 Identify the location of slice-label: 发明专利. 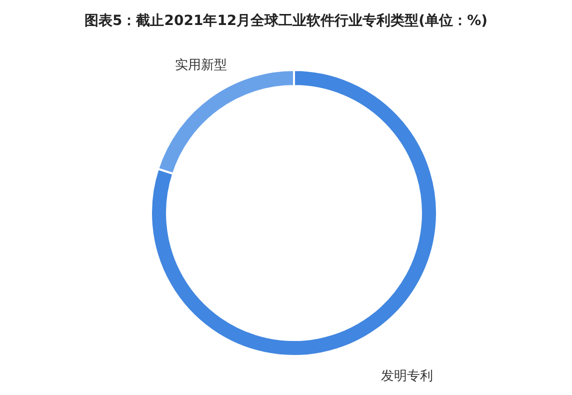
(406, 376).